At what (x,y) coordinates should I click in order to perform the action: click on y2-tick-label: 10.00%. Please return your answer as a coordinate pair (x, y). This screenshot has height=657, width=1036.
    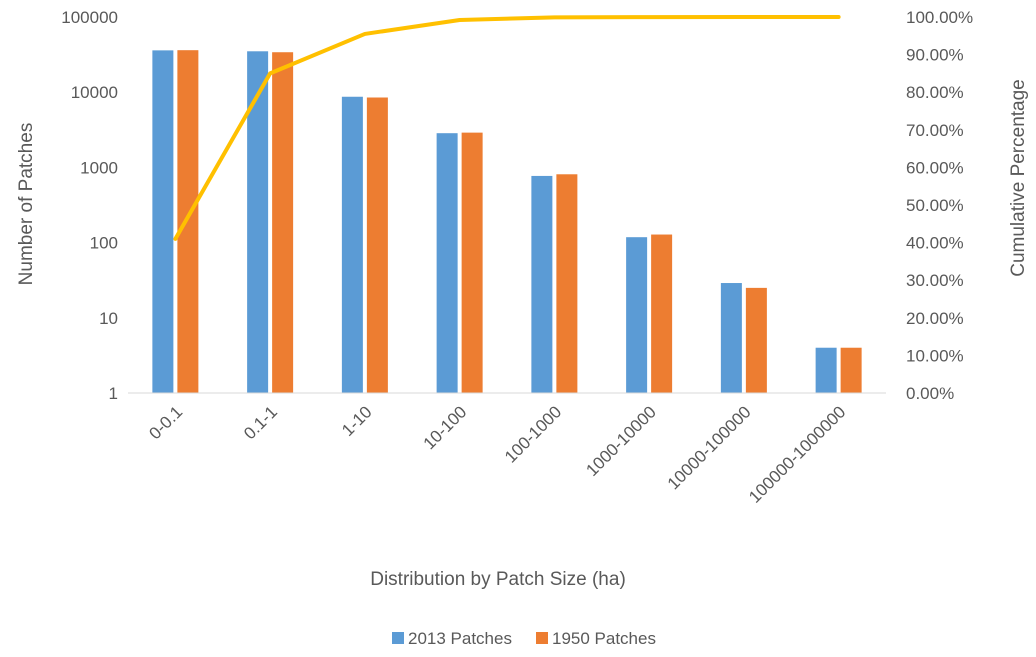
    Looking at the image, I should click on (935, 355).